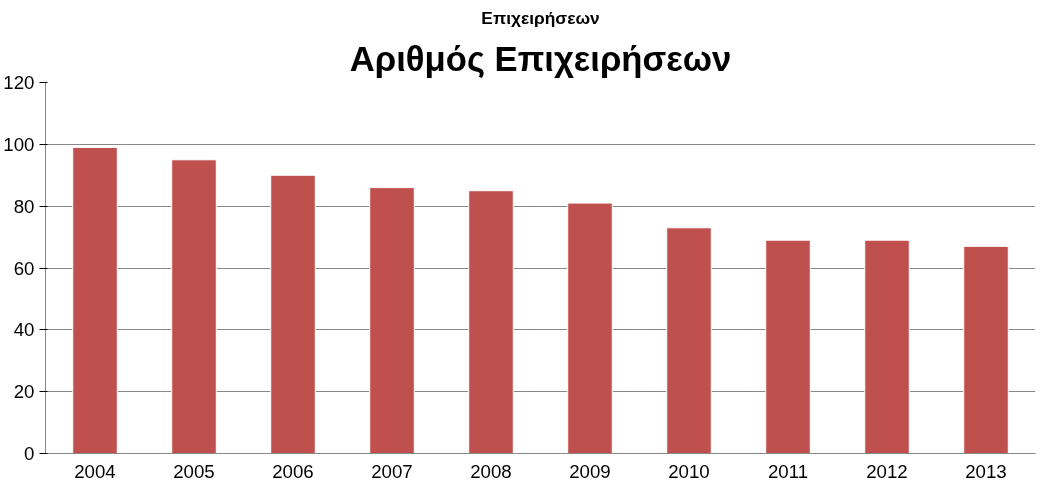  What do you see at coordinates (887, 471) in the screenshot?
I see `x-tick-label: 2012` at bounding box center [887, 471].